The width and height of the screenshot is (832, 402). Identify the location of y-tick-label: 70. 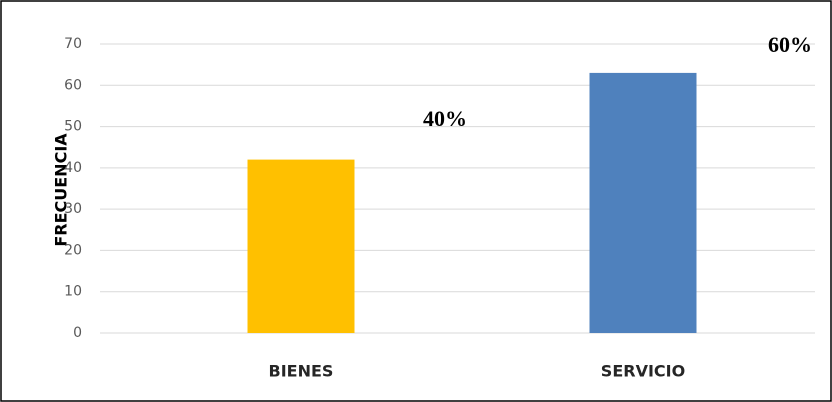
(73, 44).